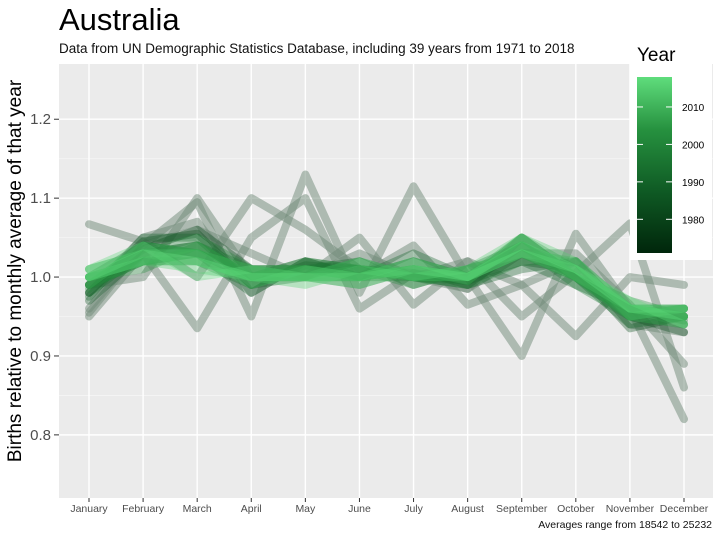 This screenshot has width=720, height=540. I want to click on legend-colorbar, so click(654, 165).